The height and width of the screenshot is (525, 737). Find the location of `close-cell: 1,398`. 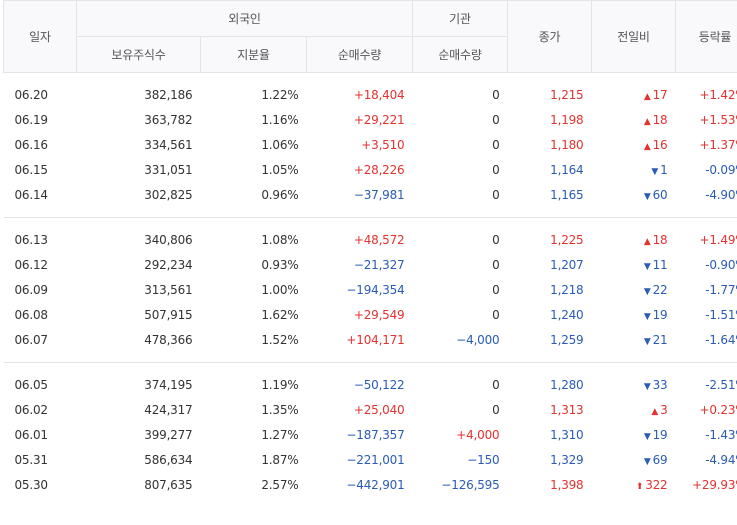

close-cell: 1,398 is located at coordinates (567, 484).